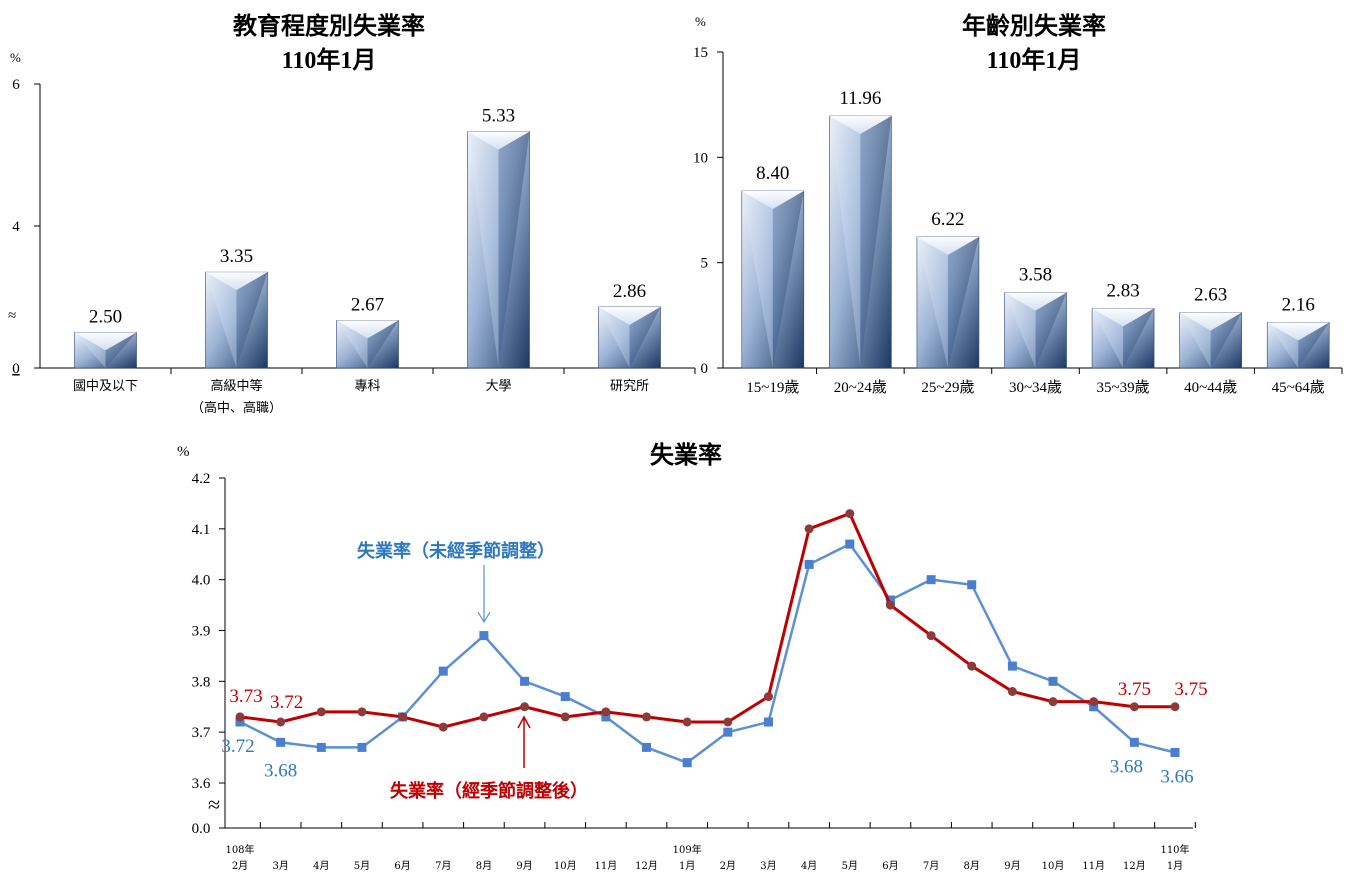 The image size is (1351, 872). I want to click on age-category-label: 40~44歲, so click(1210, 387).